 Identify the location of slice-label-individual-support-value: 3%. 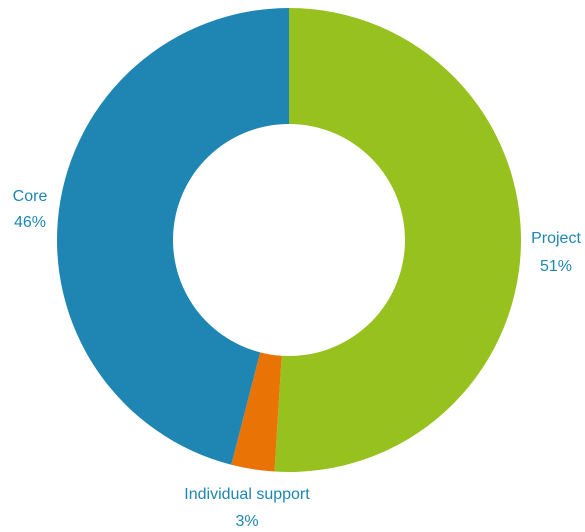
(246, 521).